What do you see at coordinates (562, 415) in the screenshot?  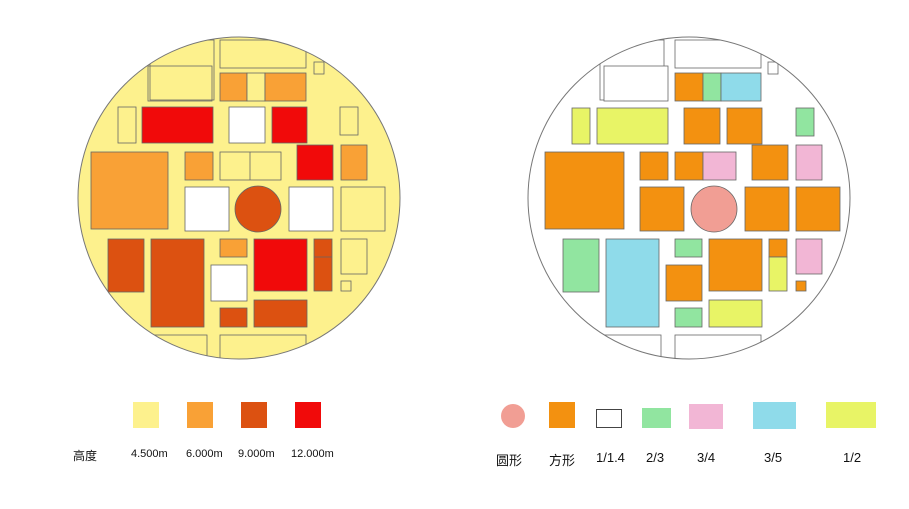 I see `legend-swatch-square` at bounding box center [562, 415].